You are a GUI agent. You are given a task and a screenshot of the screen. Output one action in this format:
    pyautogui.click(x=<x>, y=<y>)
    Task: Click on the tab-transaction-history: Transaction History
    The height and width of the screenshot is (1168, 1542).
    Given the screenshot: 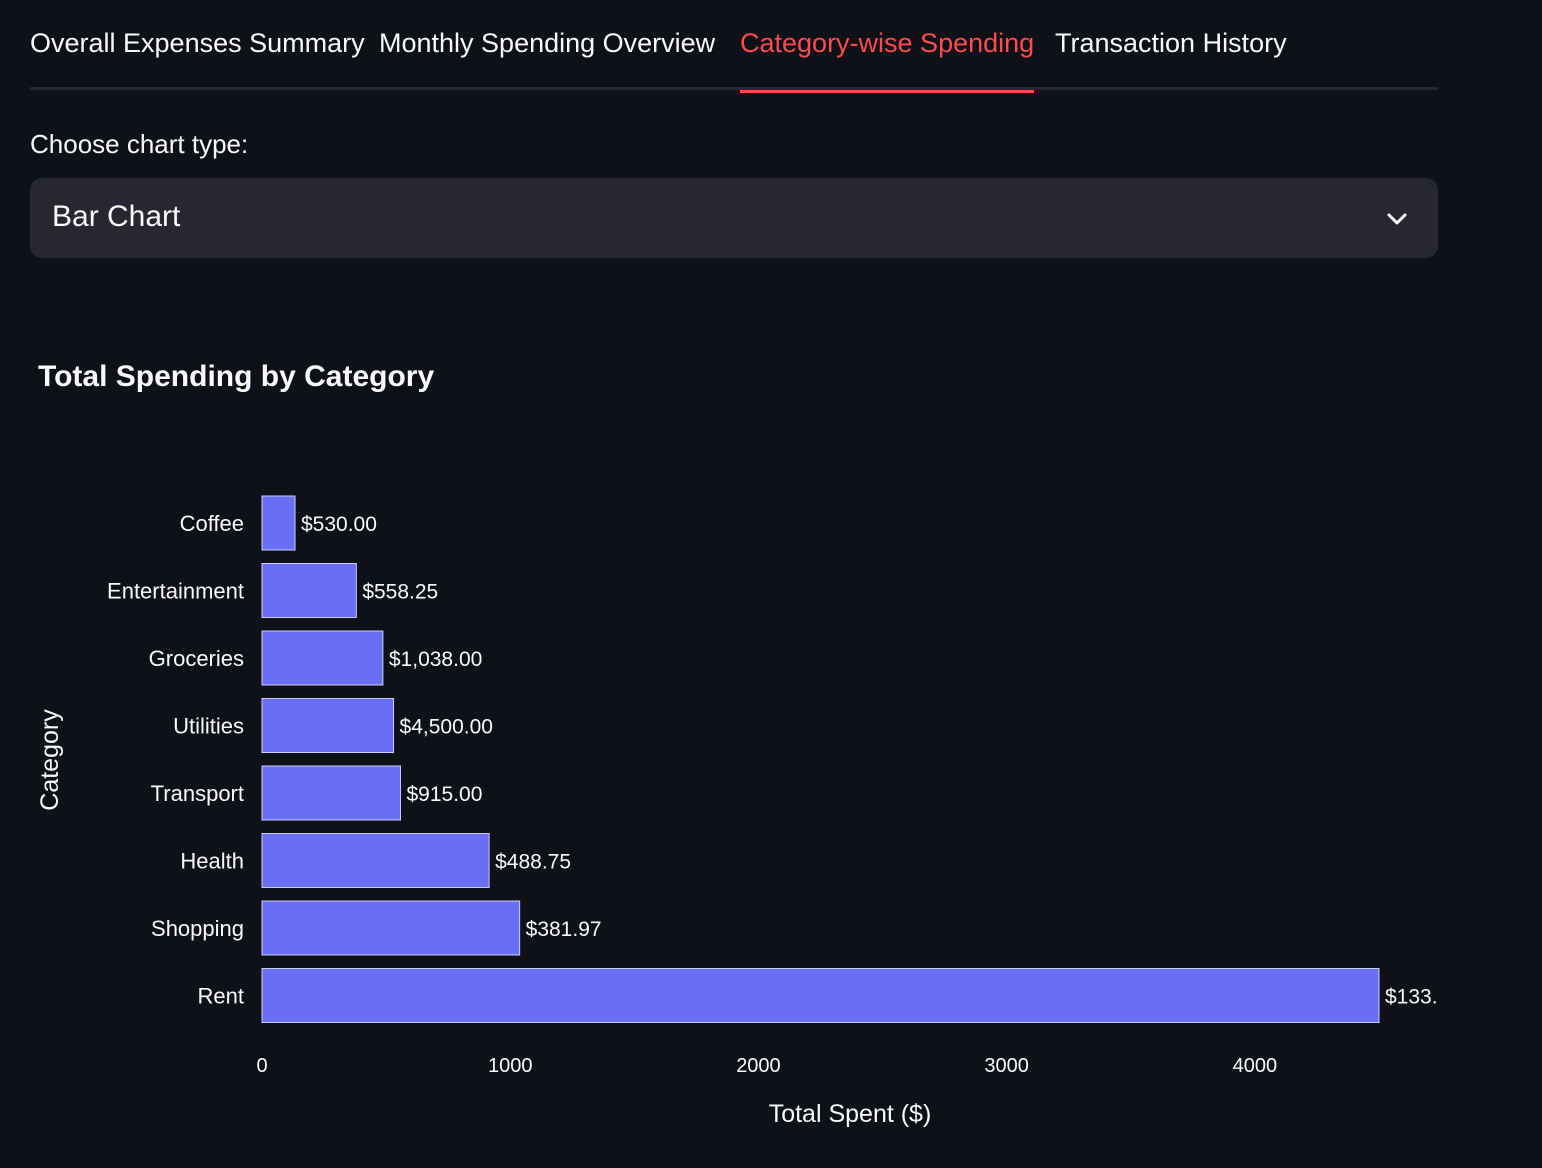 What is the action you would take?
    pyautogui.click(x=1171, y=43)
    